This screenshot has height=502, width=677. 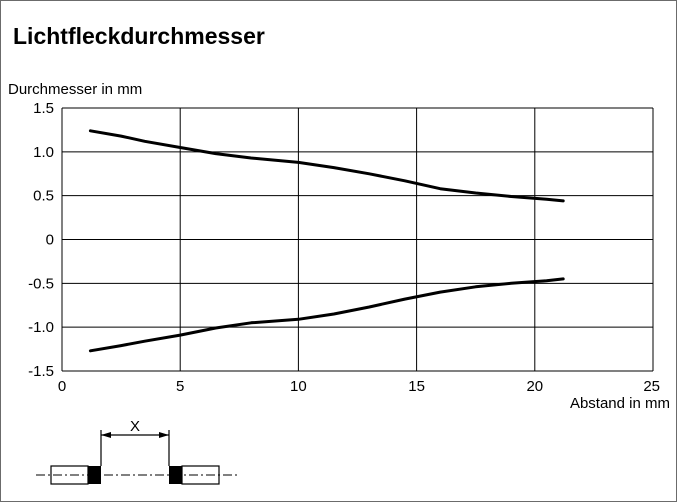 What do you see at coordinates (43, 196) in the screenshot?
I see `y-tick-label: 0.5` at bounding box center [43, 196].